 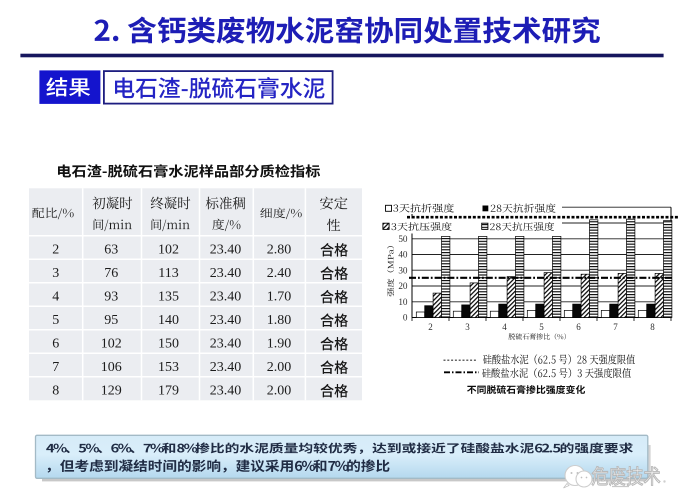 What do you see at coordinates (279, 297) in the screenshot?
I see `svg-text: 1.70` at bounding box center [279, 297].